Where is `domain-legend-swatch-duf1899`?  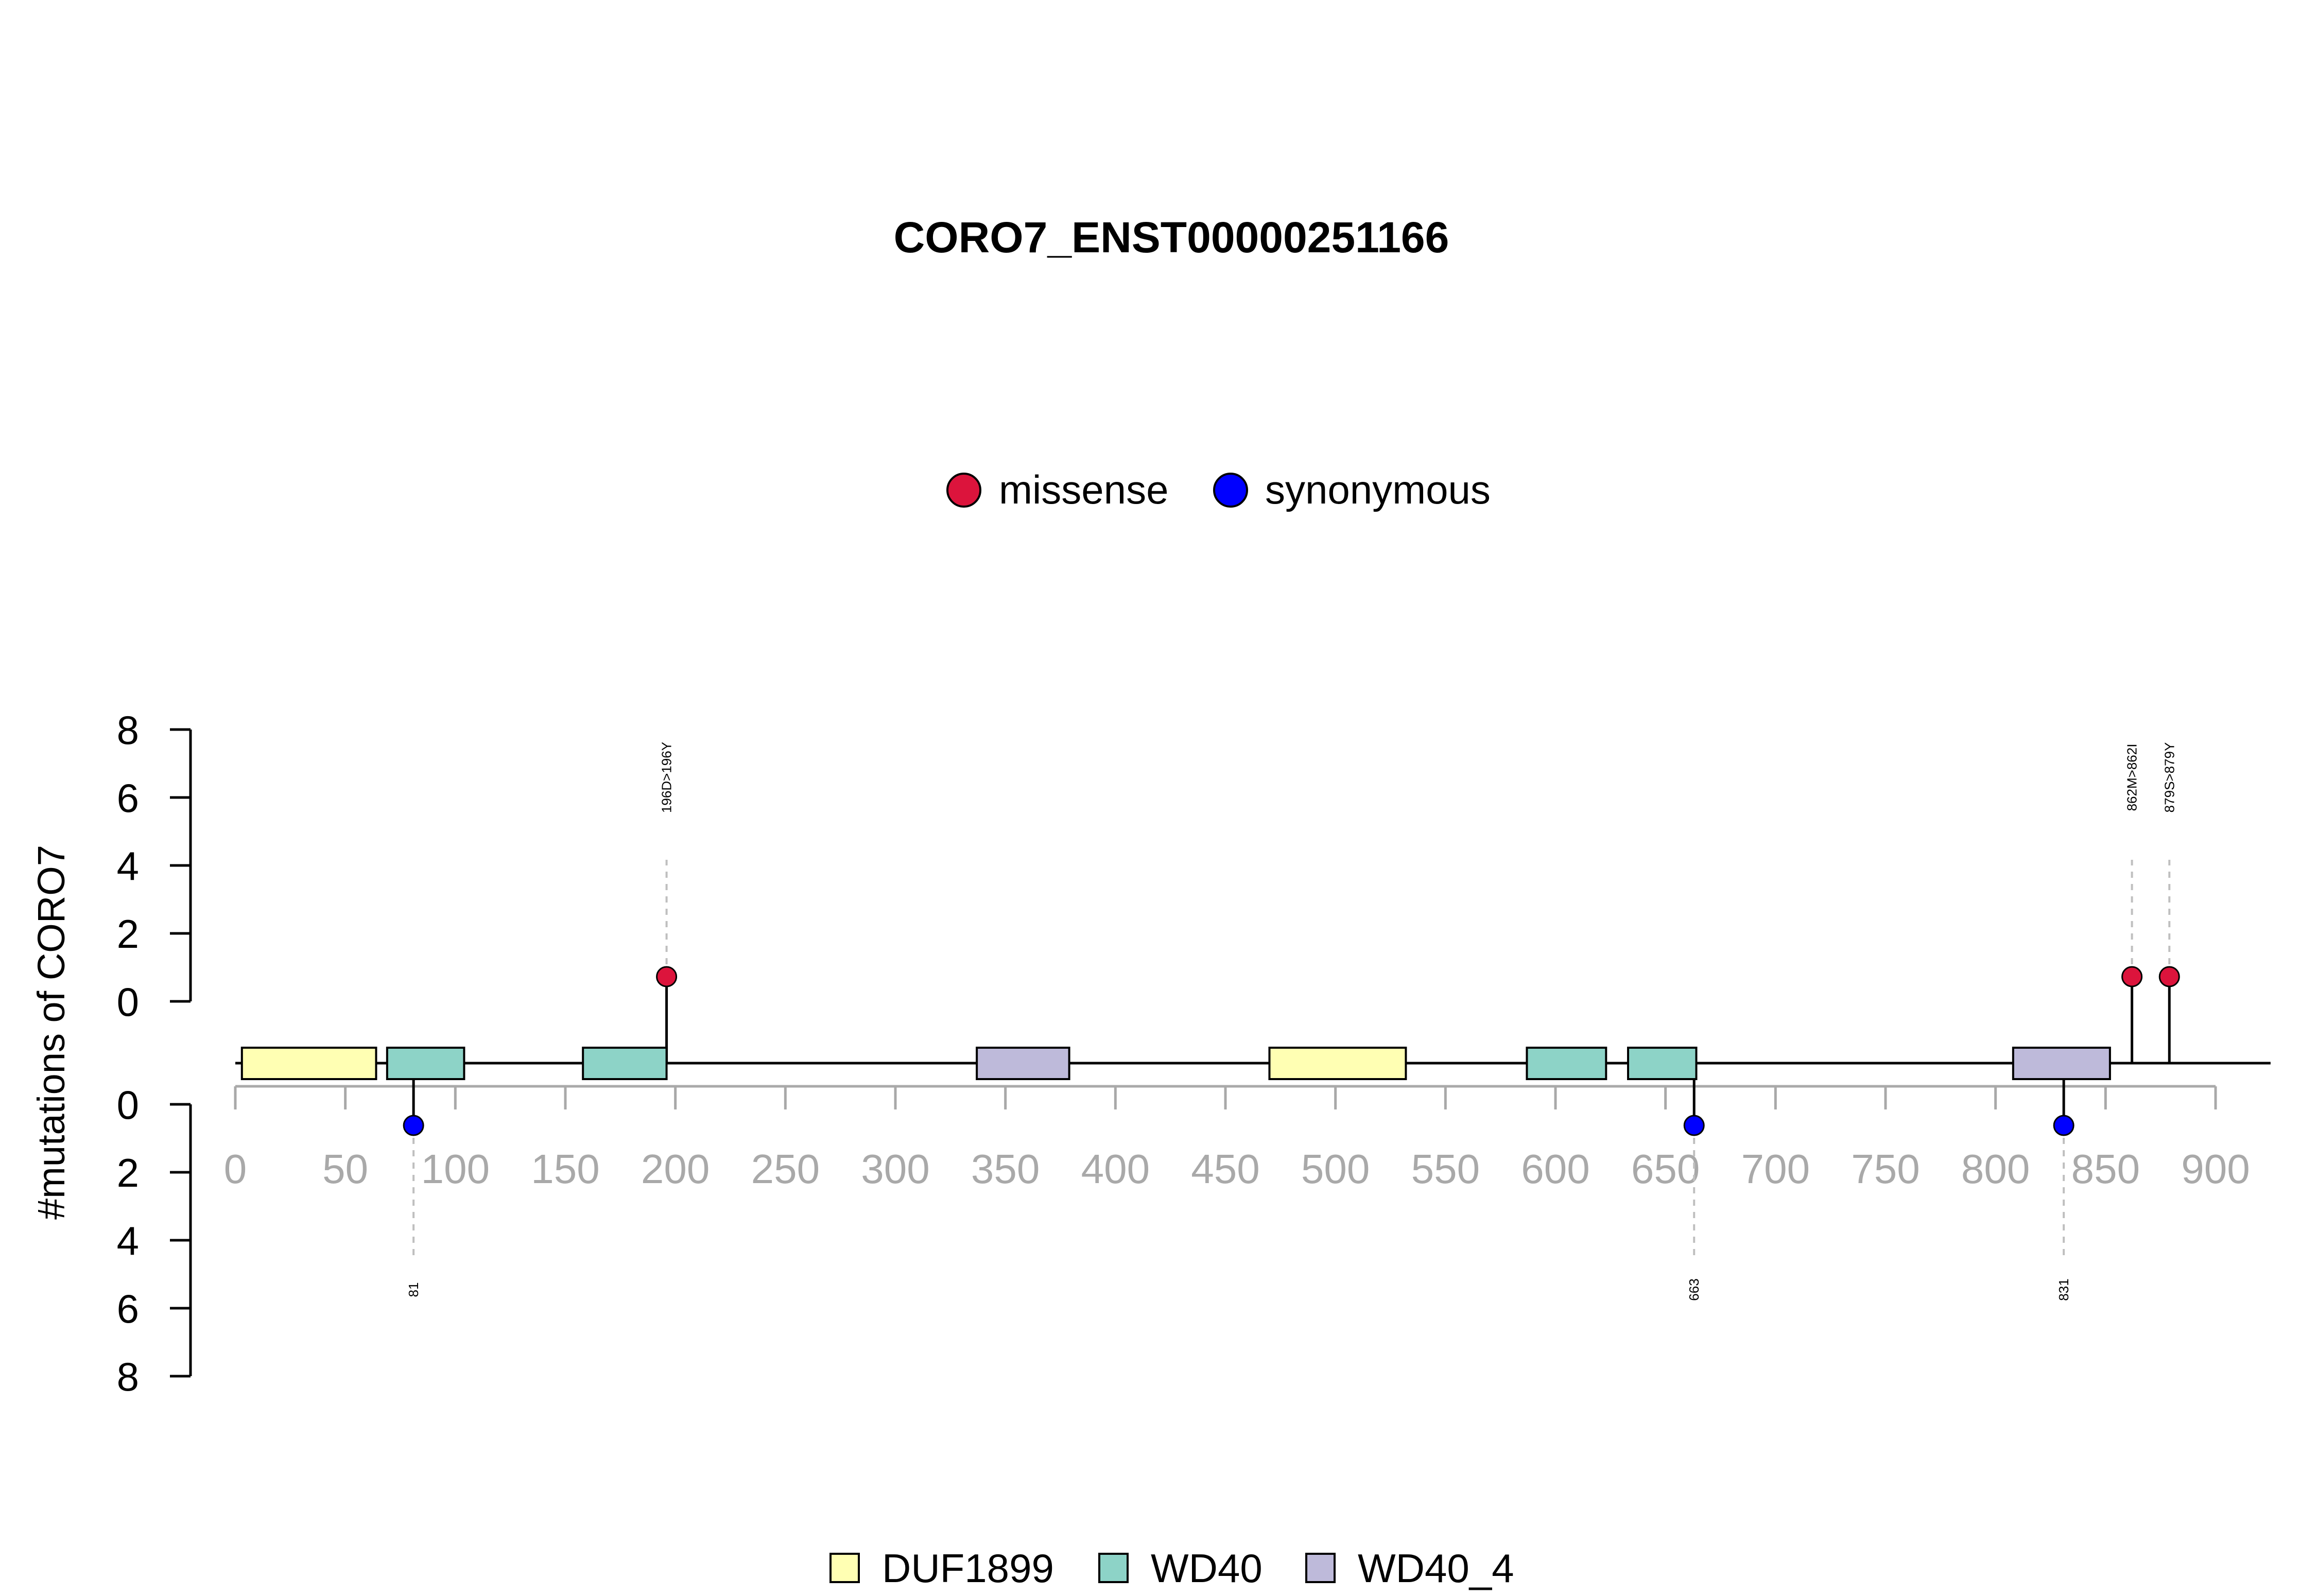 domain-legend-swatch-duf1899 is located at coordinates (844, 1568).